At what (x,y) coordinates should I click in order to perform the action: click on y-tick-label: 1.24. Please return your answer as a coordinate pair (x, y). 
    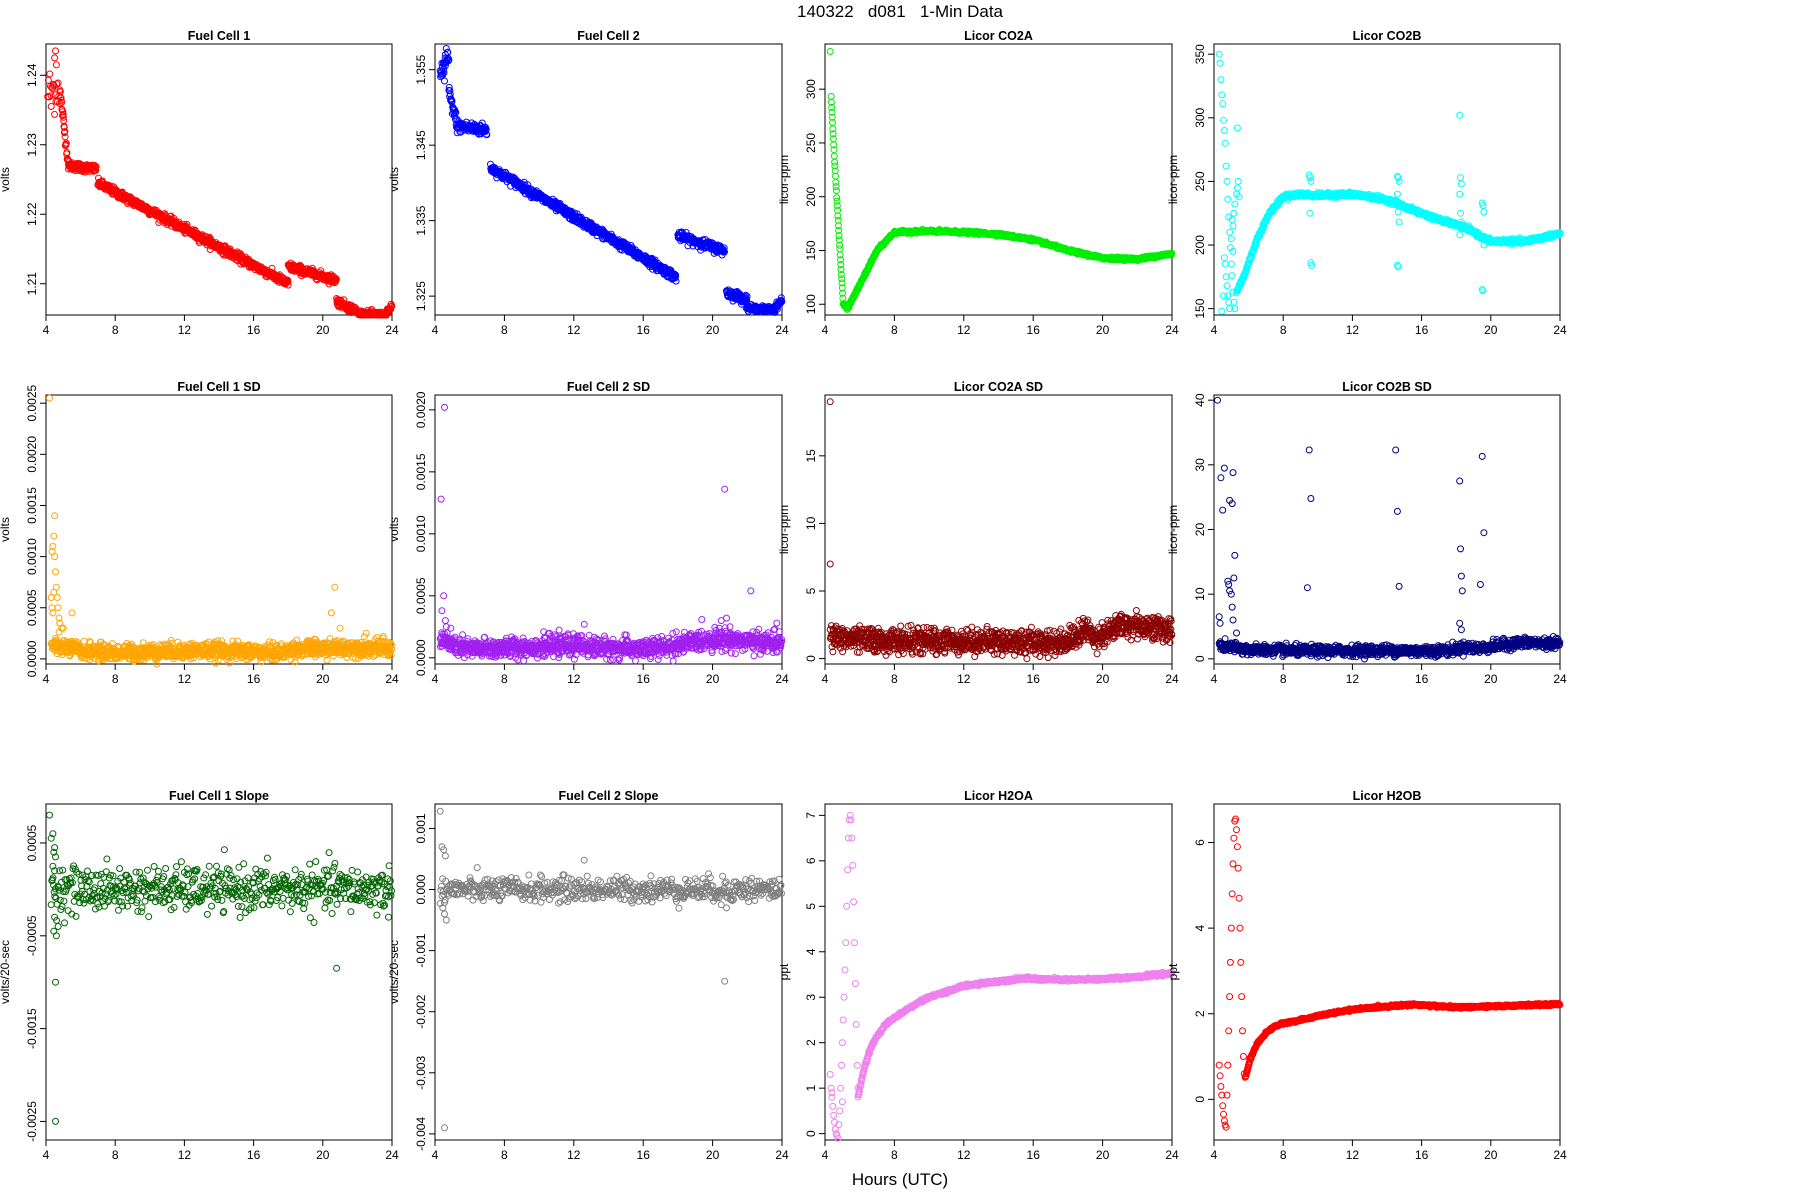
    Looking at the image, I should click on (32, 75).